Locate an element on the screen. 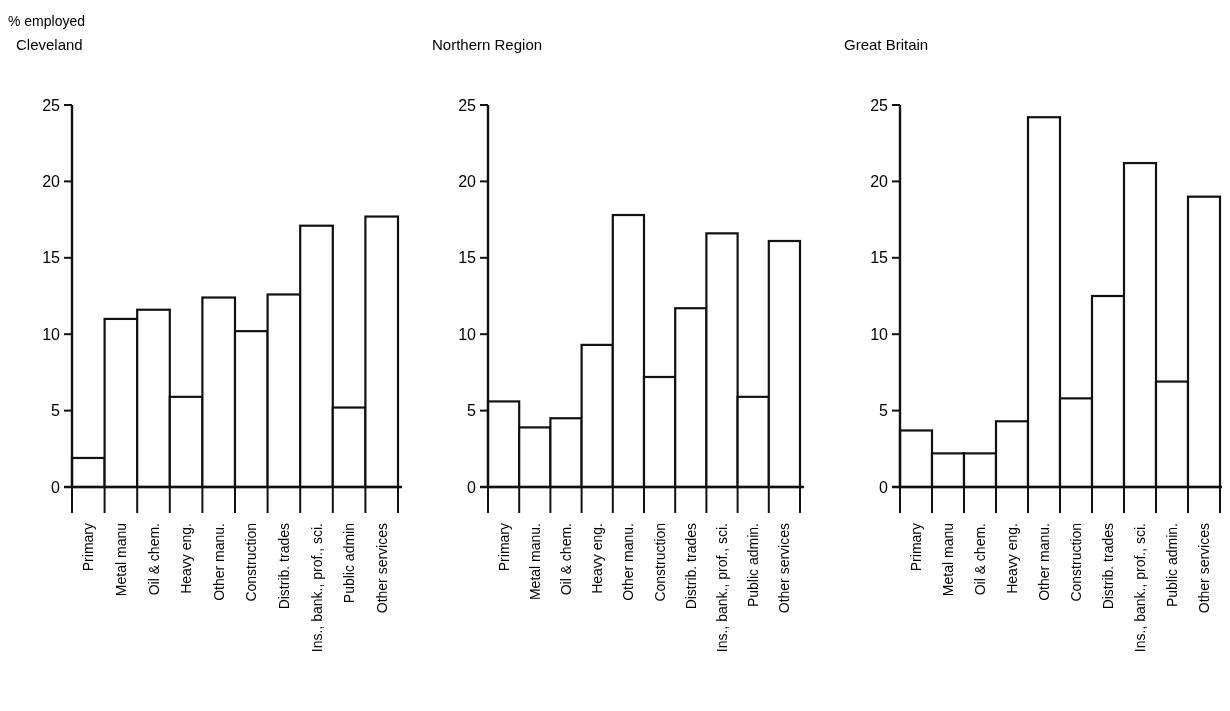 Image resolution: width=1230 pixels, height=711 pixels. x-tick-label: Public admin is located at coordinates (349, 563).